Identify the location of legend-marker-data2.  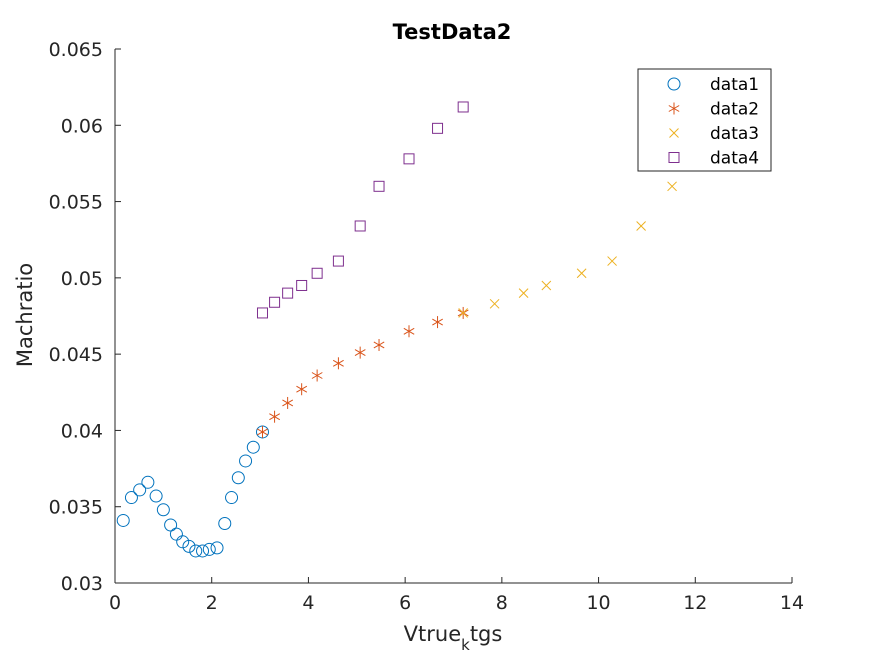
(674, 108).